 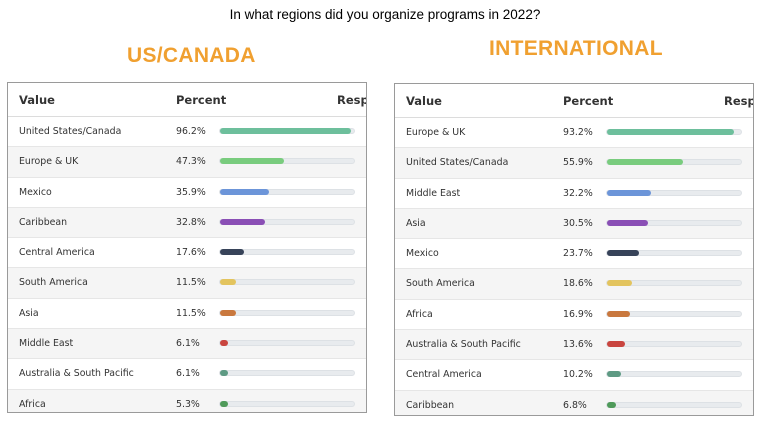 I want to click on table-row: Caribbean 32.8%, so click(x=187, y=223).